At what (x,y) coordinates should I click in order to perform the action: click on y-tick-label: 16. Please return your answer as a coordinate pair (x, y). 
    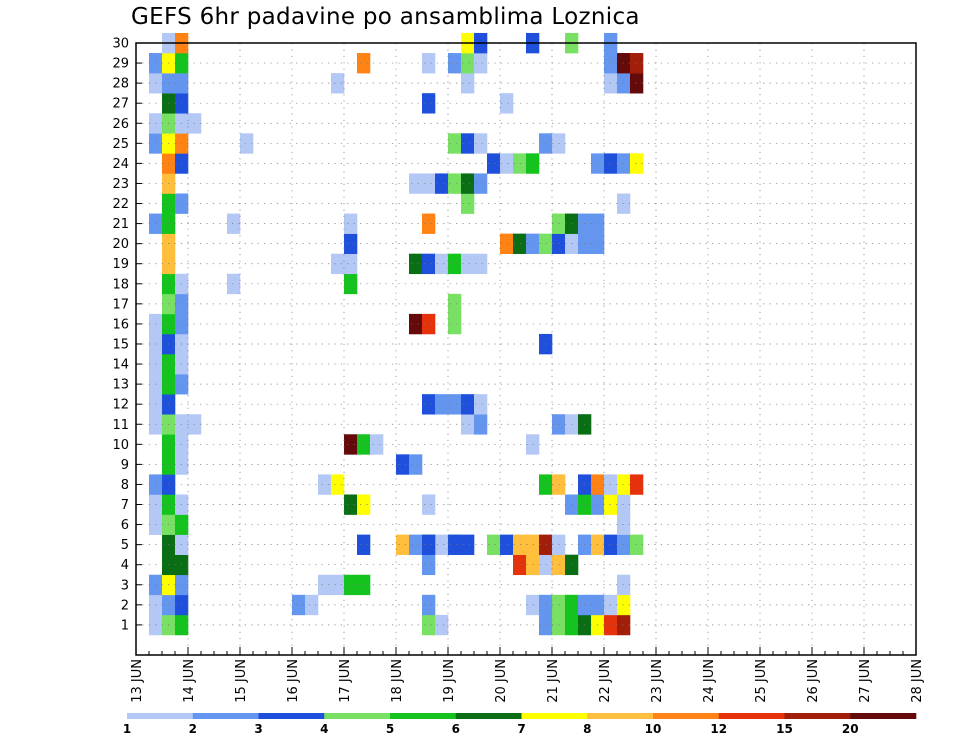
    Looking at the image, I should click on (120, 324).